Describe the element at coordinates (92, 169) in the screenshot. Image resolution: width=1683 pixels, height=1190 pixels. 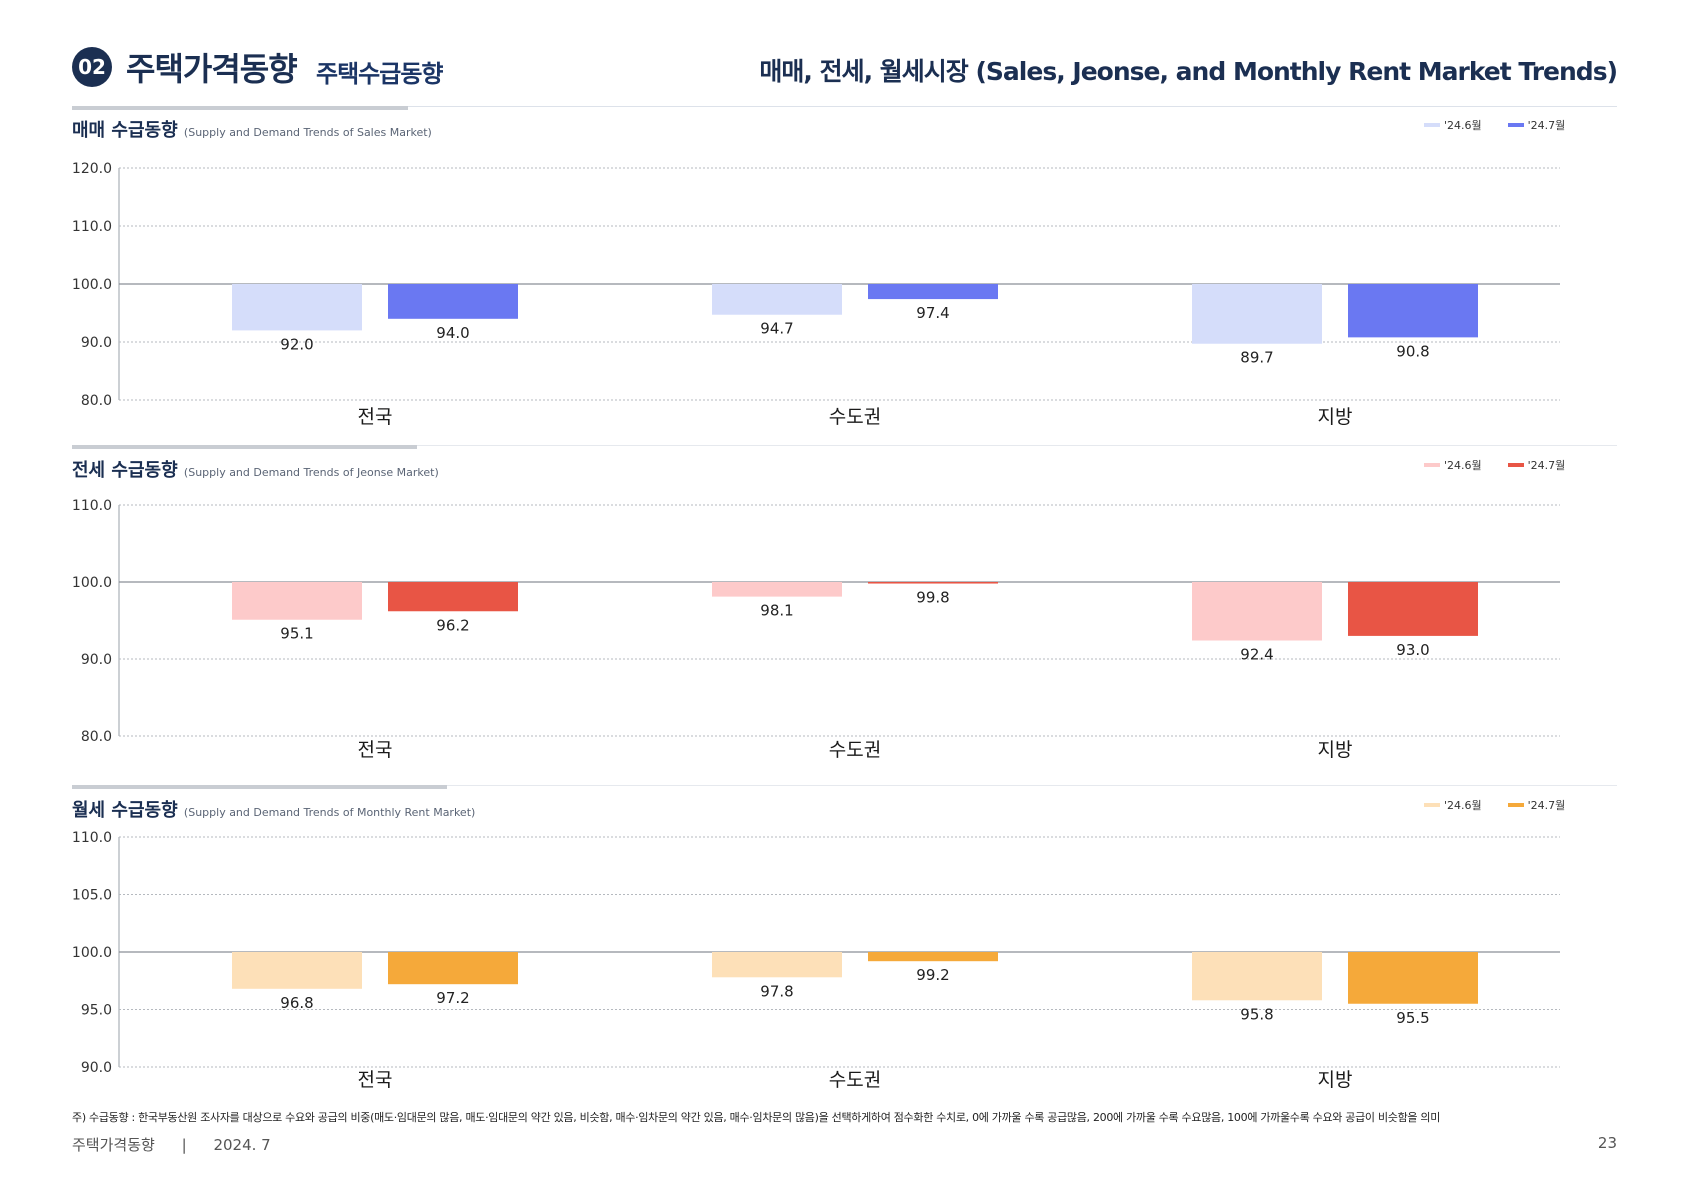
I see `y-tick-label: 120.0` at that location.